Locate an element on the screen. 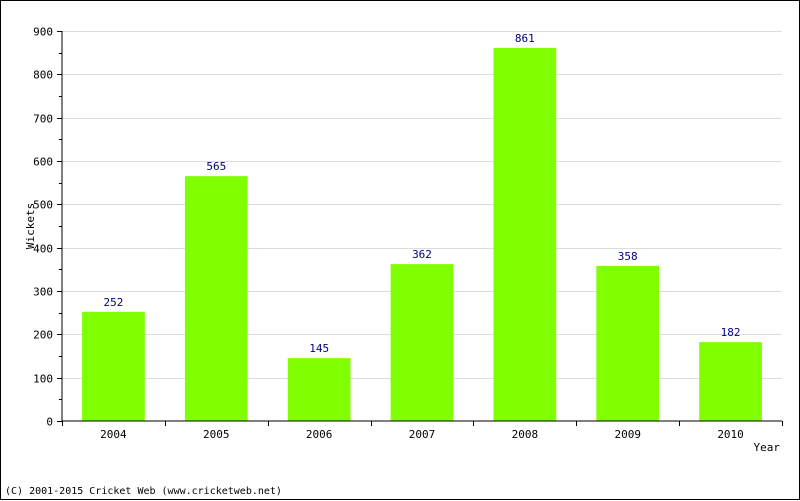  bar-2010 is located at coordinates (730, 381).